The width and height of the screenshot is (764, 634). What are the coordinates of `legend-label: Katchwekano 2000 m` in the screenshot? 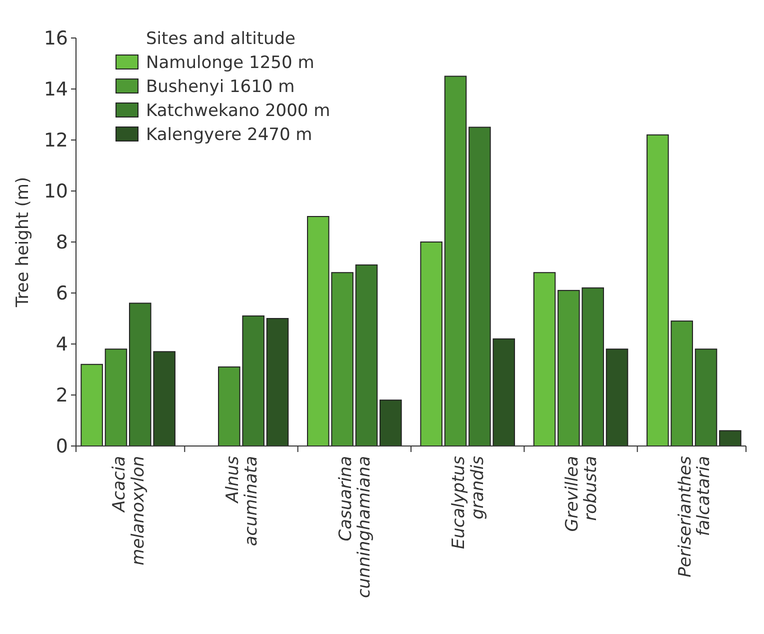 It's located at (238, 110).